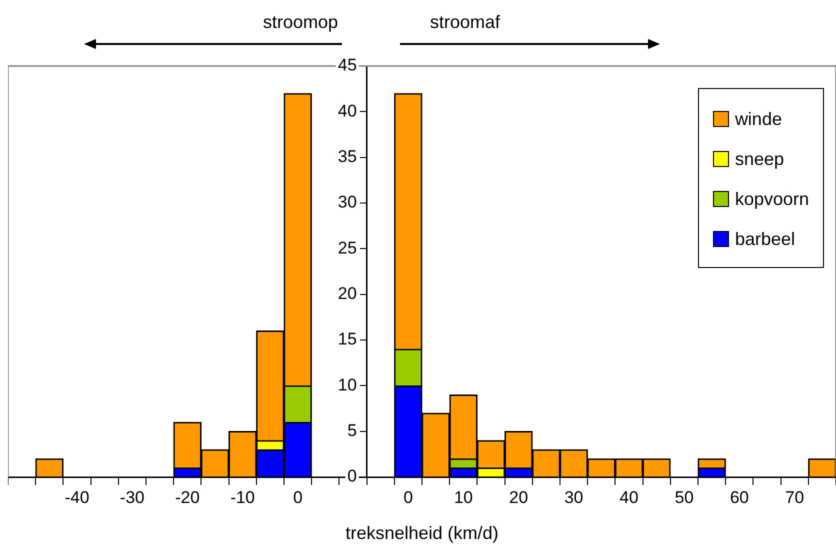 This screenshot has height=549, width=836. What do you see at coordinates (739, 497) in the screenshot?
I see `x-tick-label: 60` at bounding box center [739, 497].